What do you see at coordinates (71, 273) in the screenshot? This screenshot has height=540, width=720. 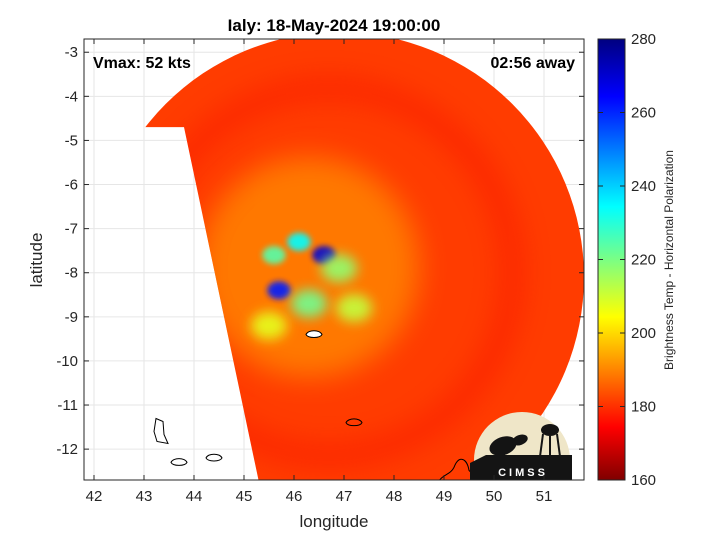 I see `y-tick-label: -8` at bounding box center [71, 273].